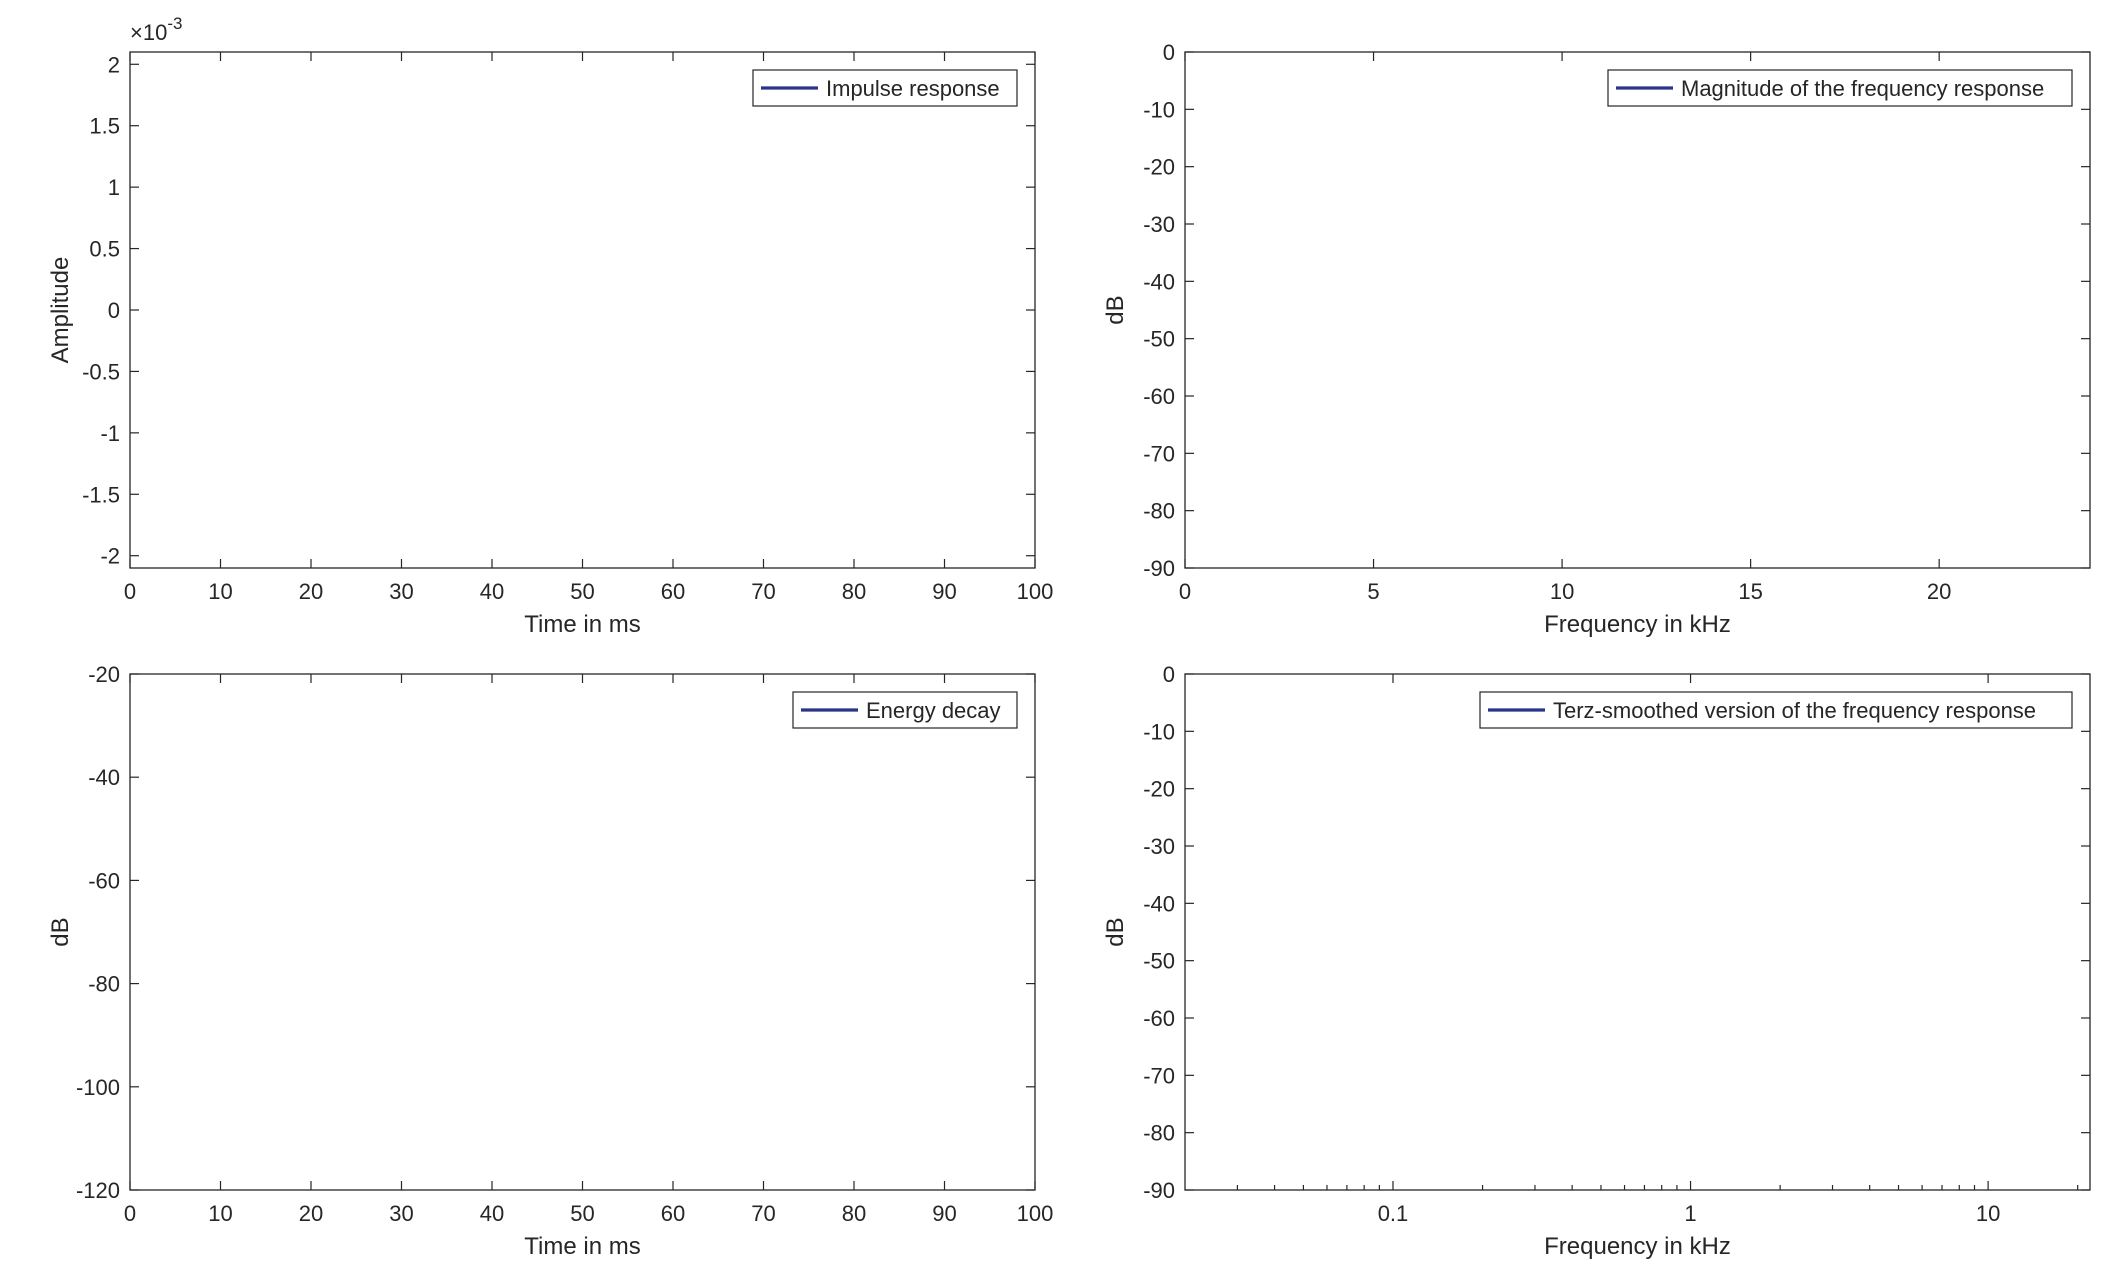  I want to click on y-tick-label: 1, so click(114, 187).